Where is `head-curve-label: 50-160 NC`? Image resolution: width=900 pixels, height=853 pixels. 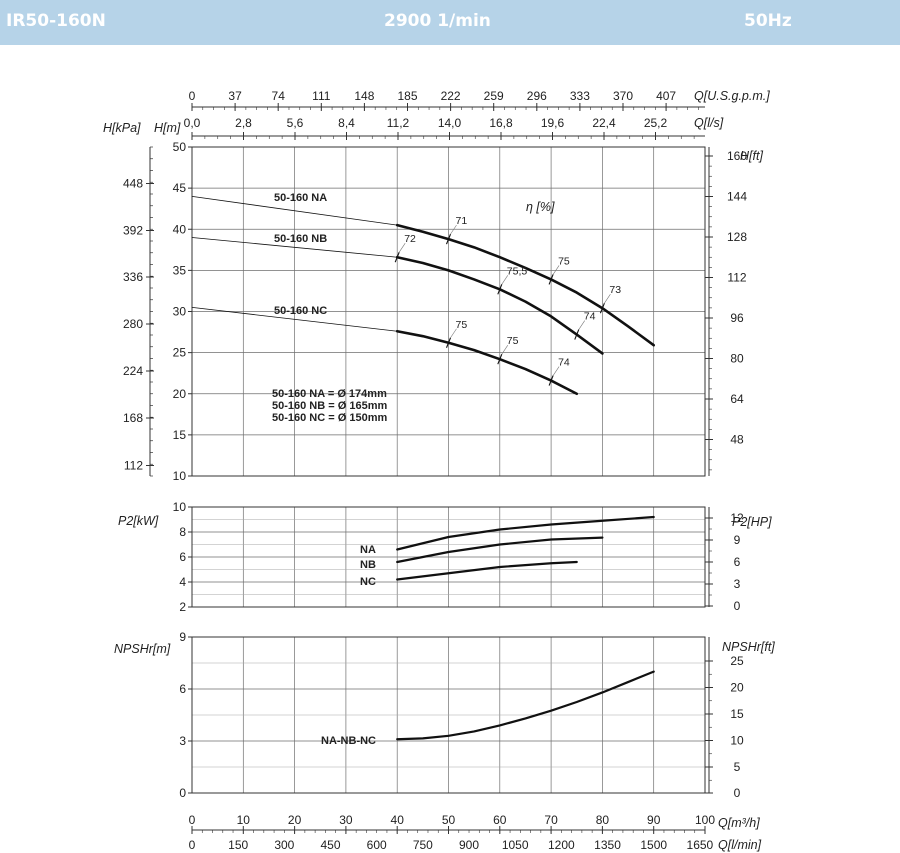 head-curve-label: 50-160 NC is located at coordinates (300, 311).